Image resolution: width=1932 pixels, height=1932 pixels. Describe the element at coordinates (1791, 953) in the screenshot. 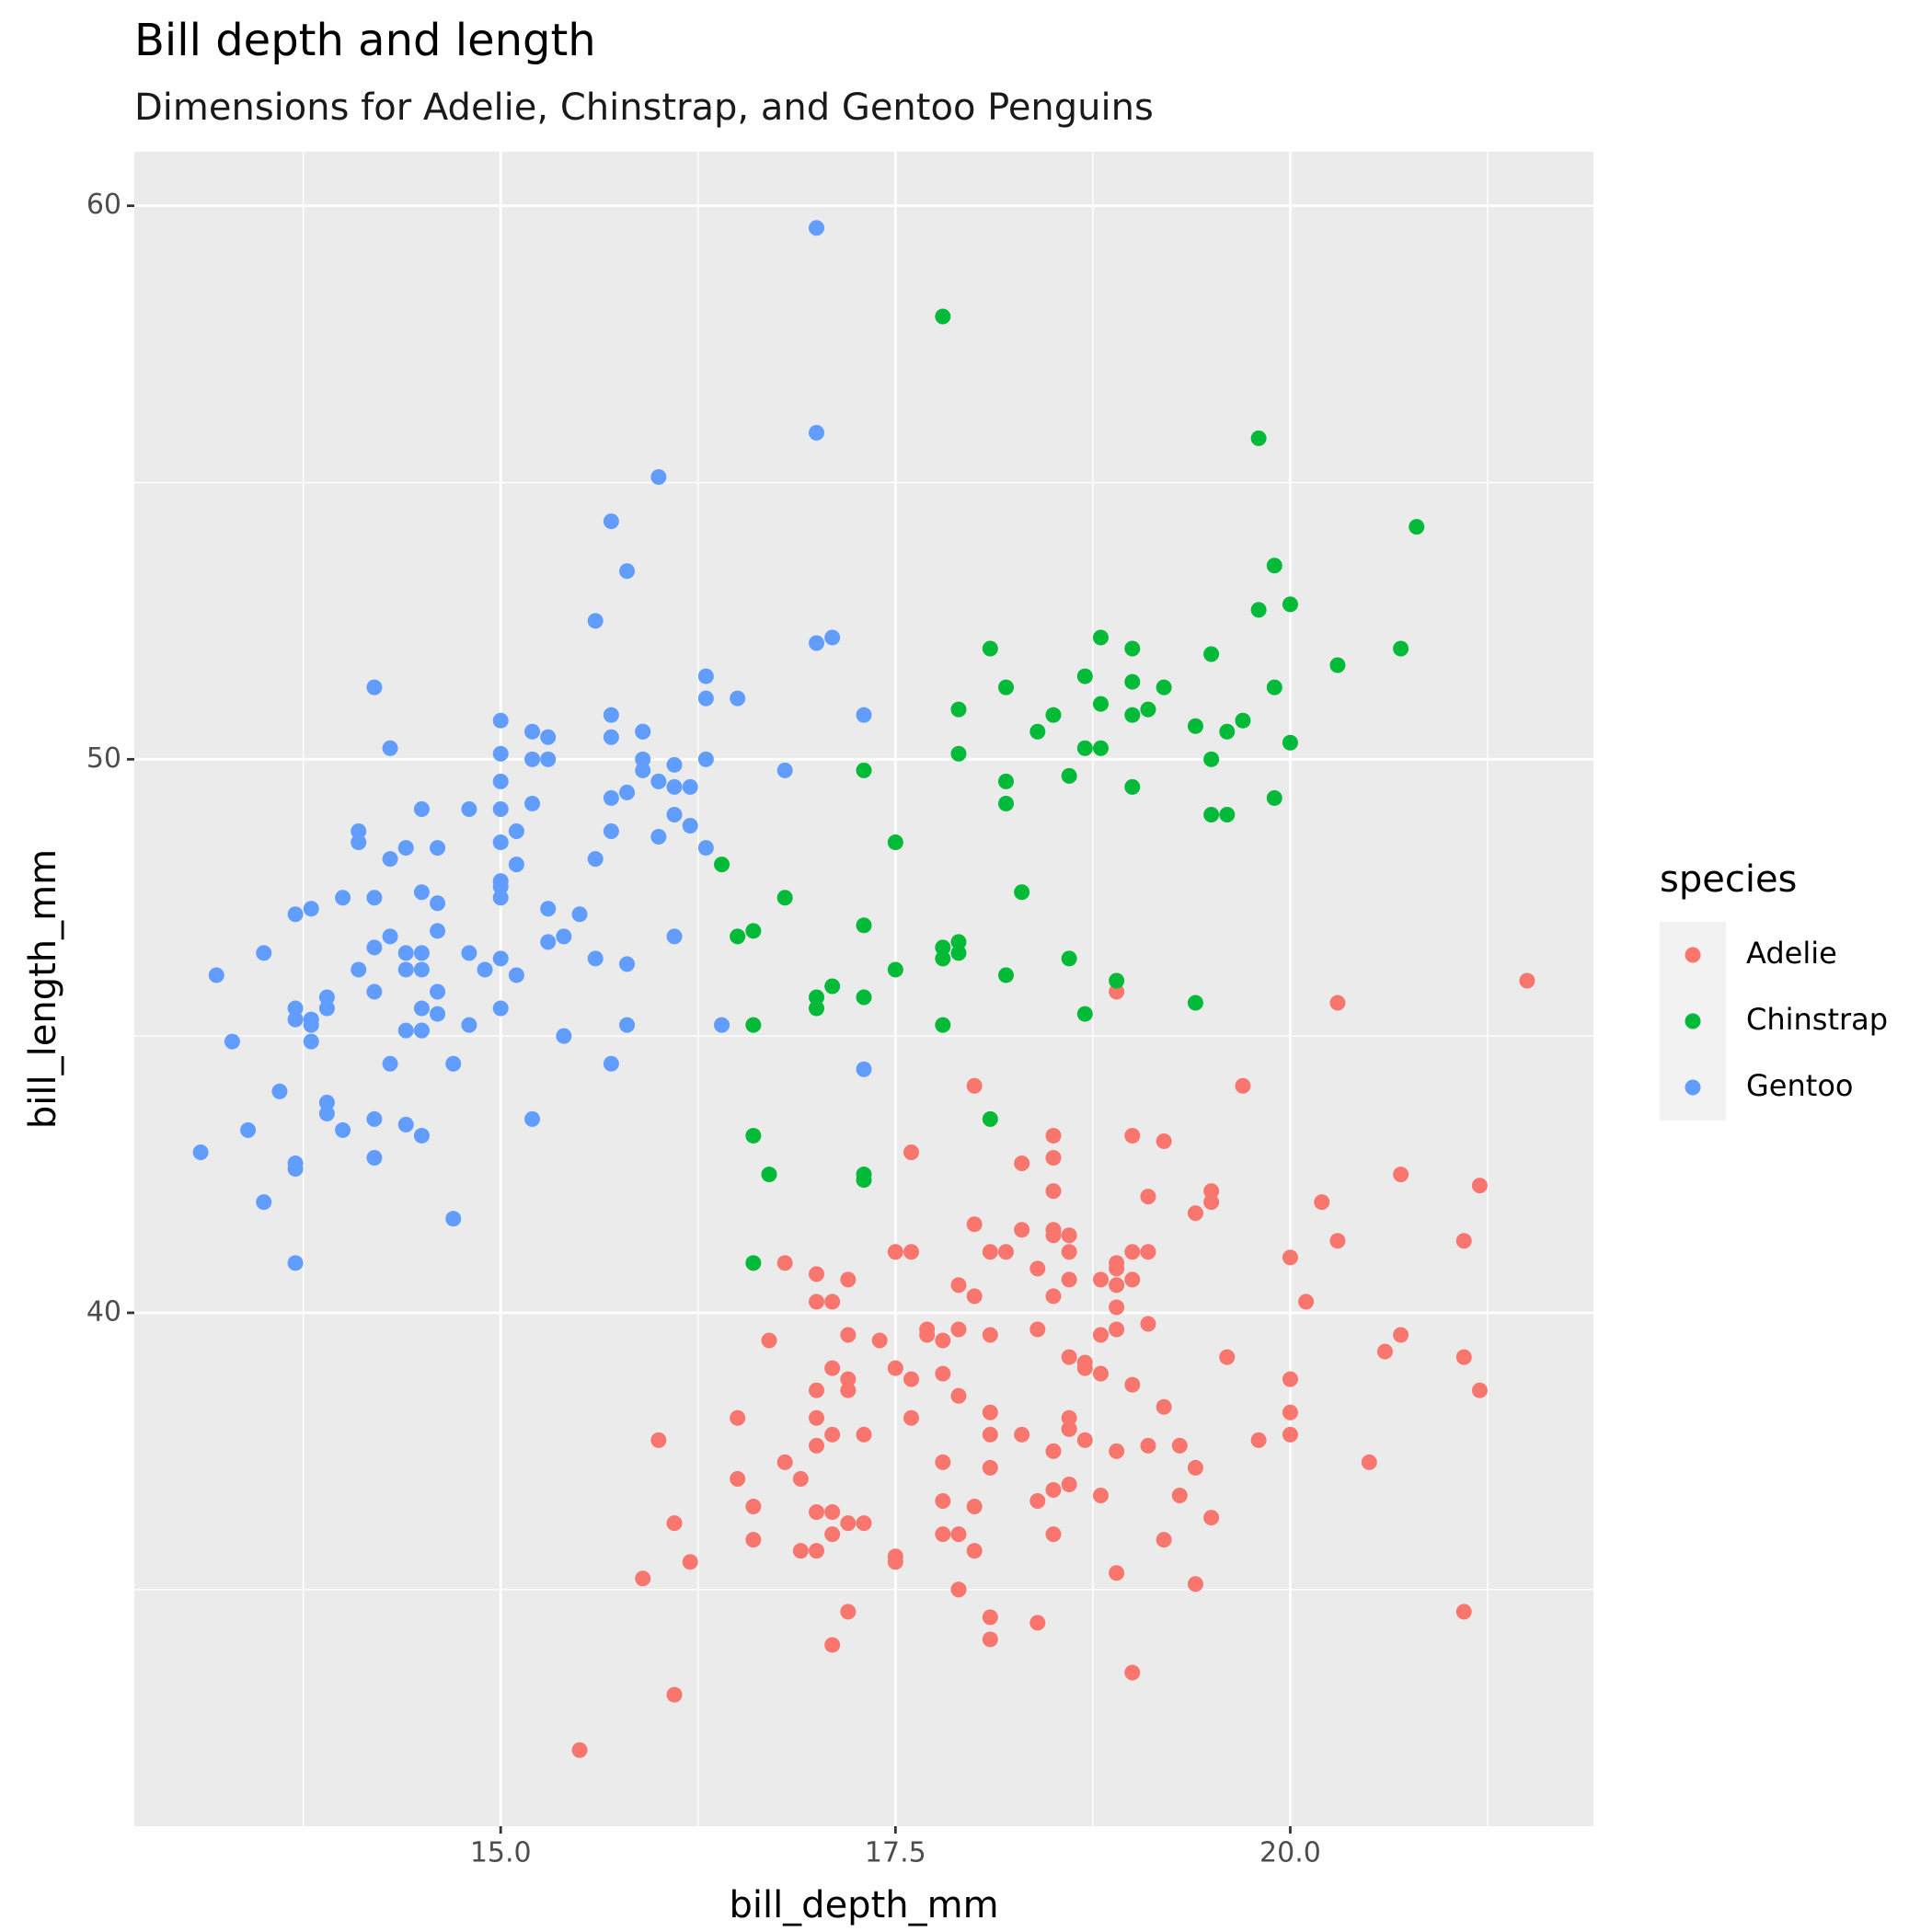

I see `legend-label: Adelie` at that location.